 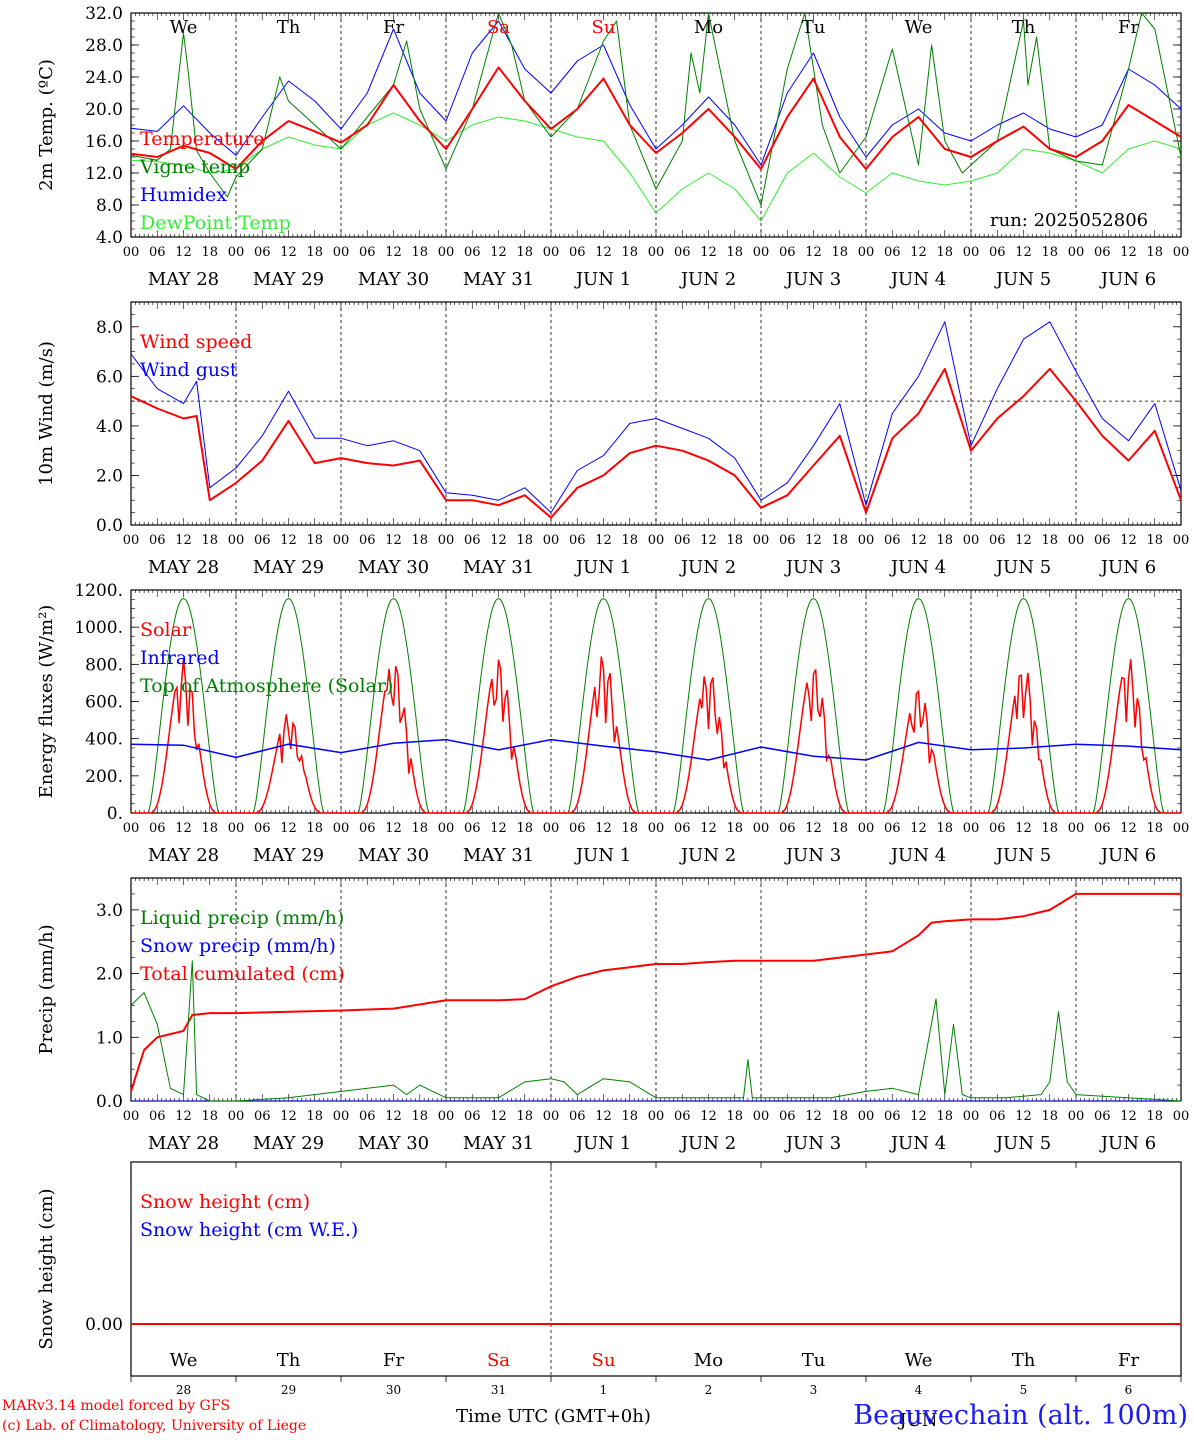 What do you see at coordinates (709, 1390) in the screenshot?
I see `day-number-label: 2` at bounding box center [709, 1390].